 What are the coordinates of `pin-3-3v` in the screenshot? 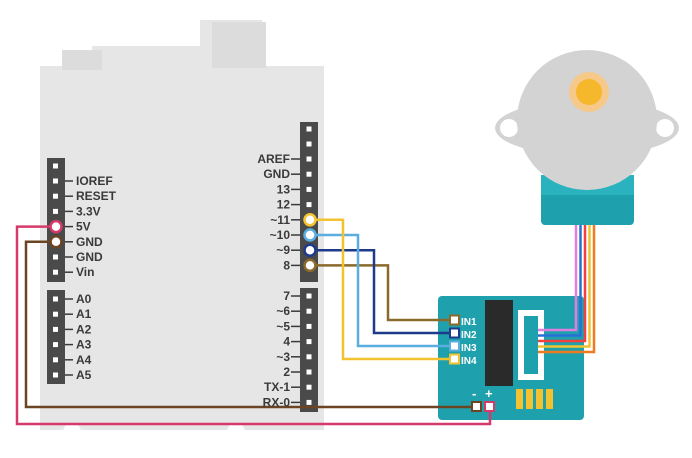 It's located at (55, 211).